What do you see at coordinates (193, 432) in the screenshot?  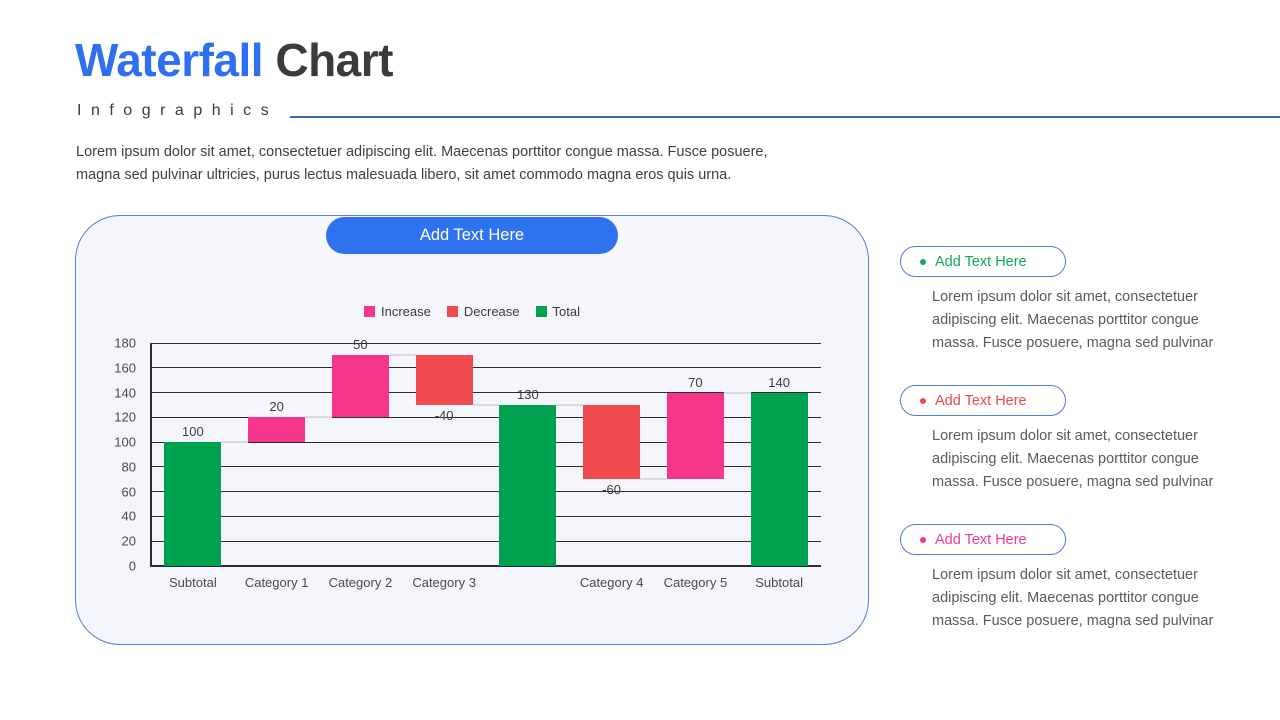 I see `bar-value-label: 100` at bounding box center [193, 432].